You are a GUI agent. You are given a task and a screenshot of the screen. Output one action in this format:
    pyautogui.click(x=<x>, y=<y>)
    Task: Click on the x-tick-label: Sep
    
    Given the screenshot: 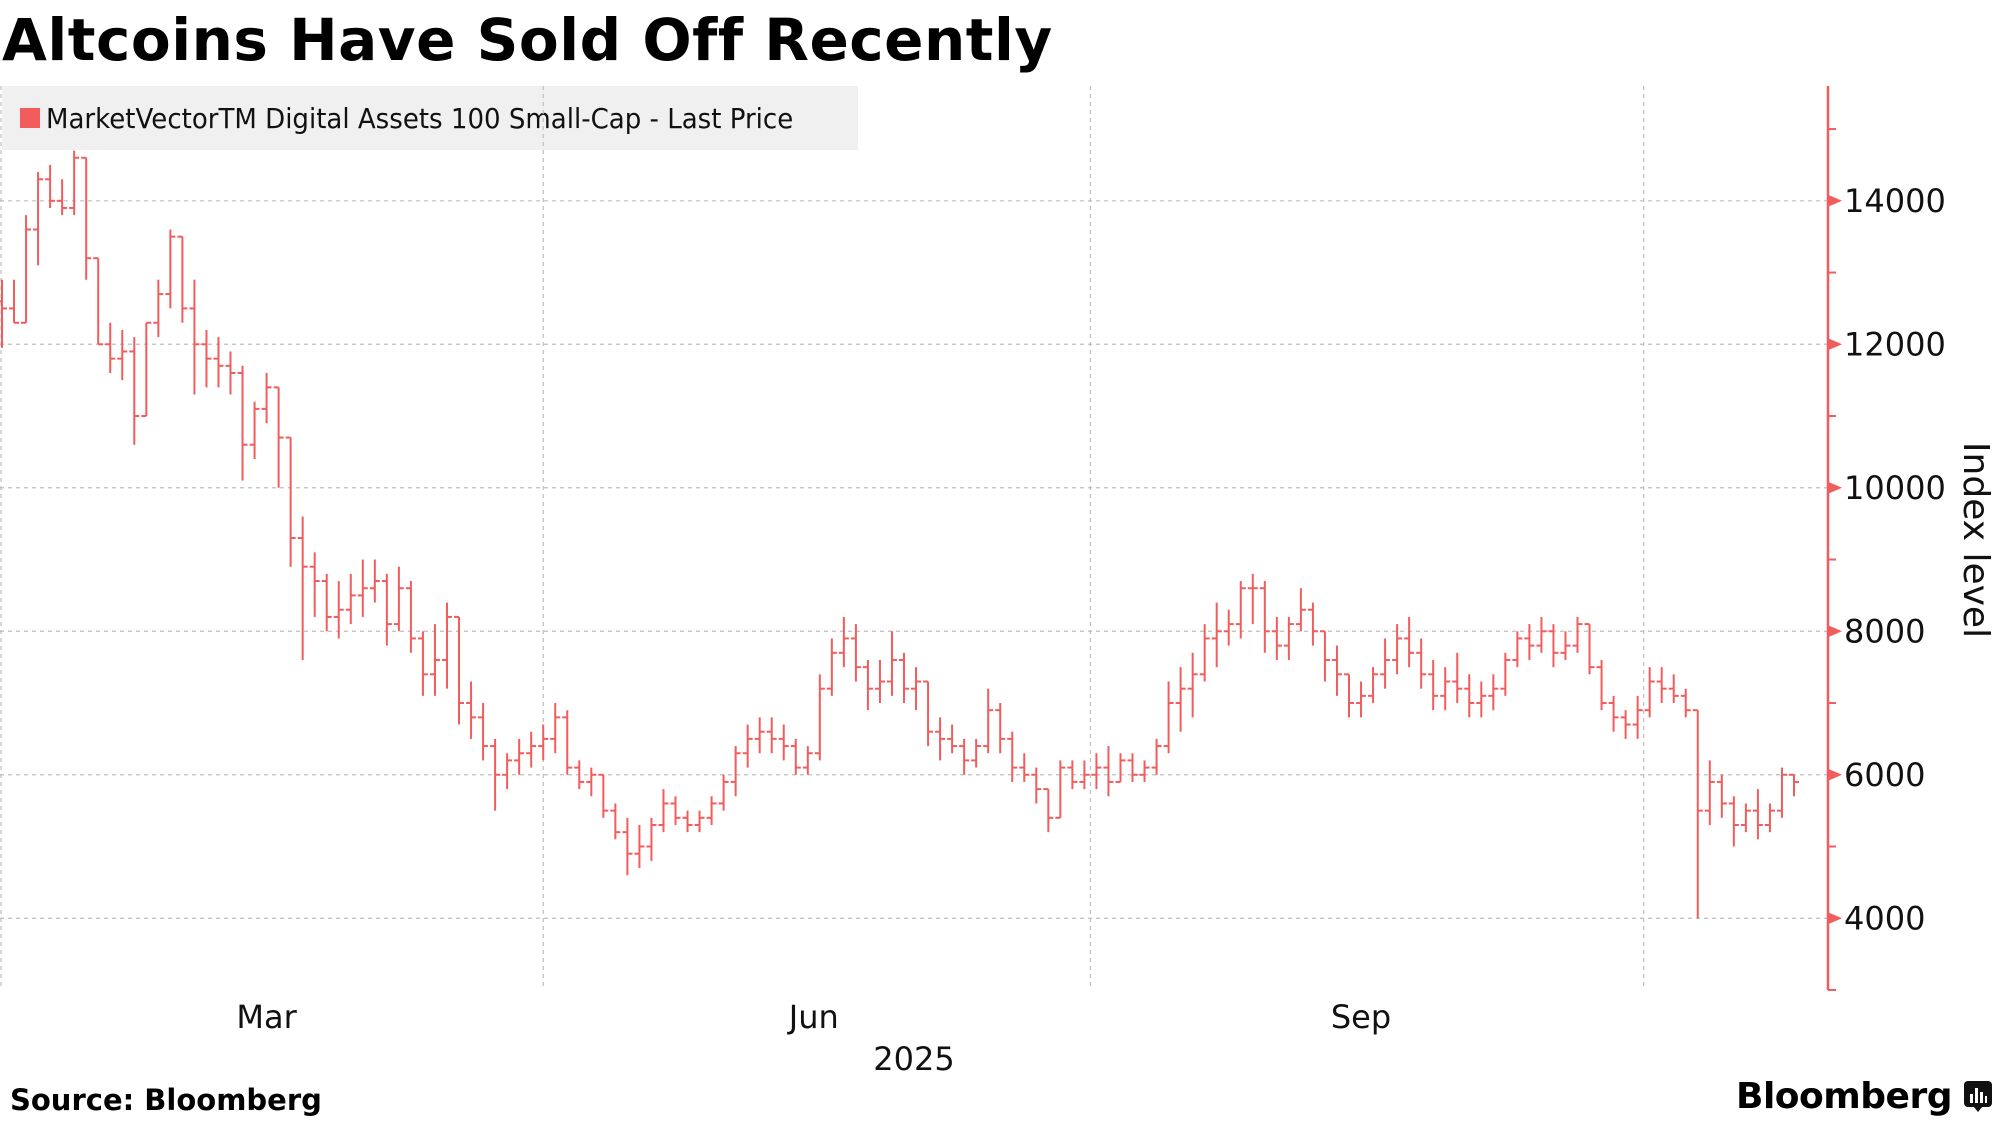 What is the action you would take?
    pyautogui.click(x=1361, y=1017)
    